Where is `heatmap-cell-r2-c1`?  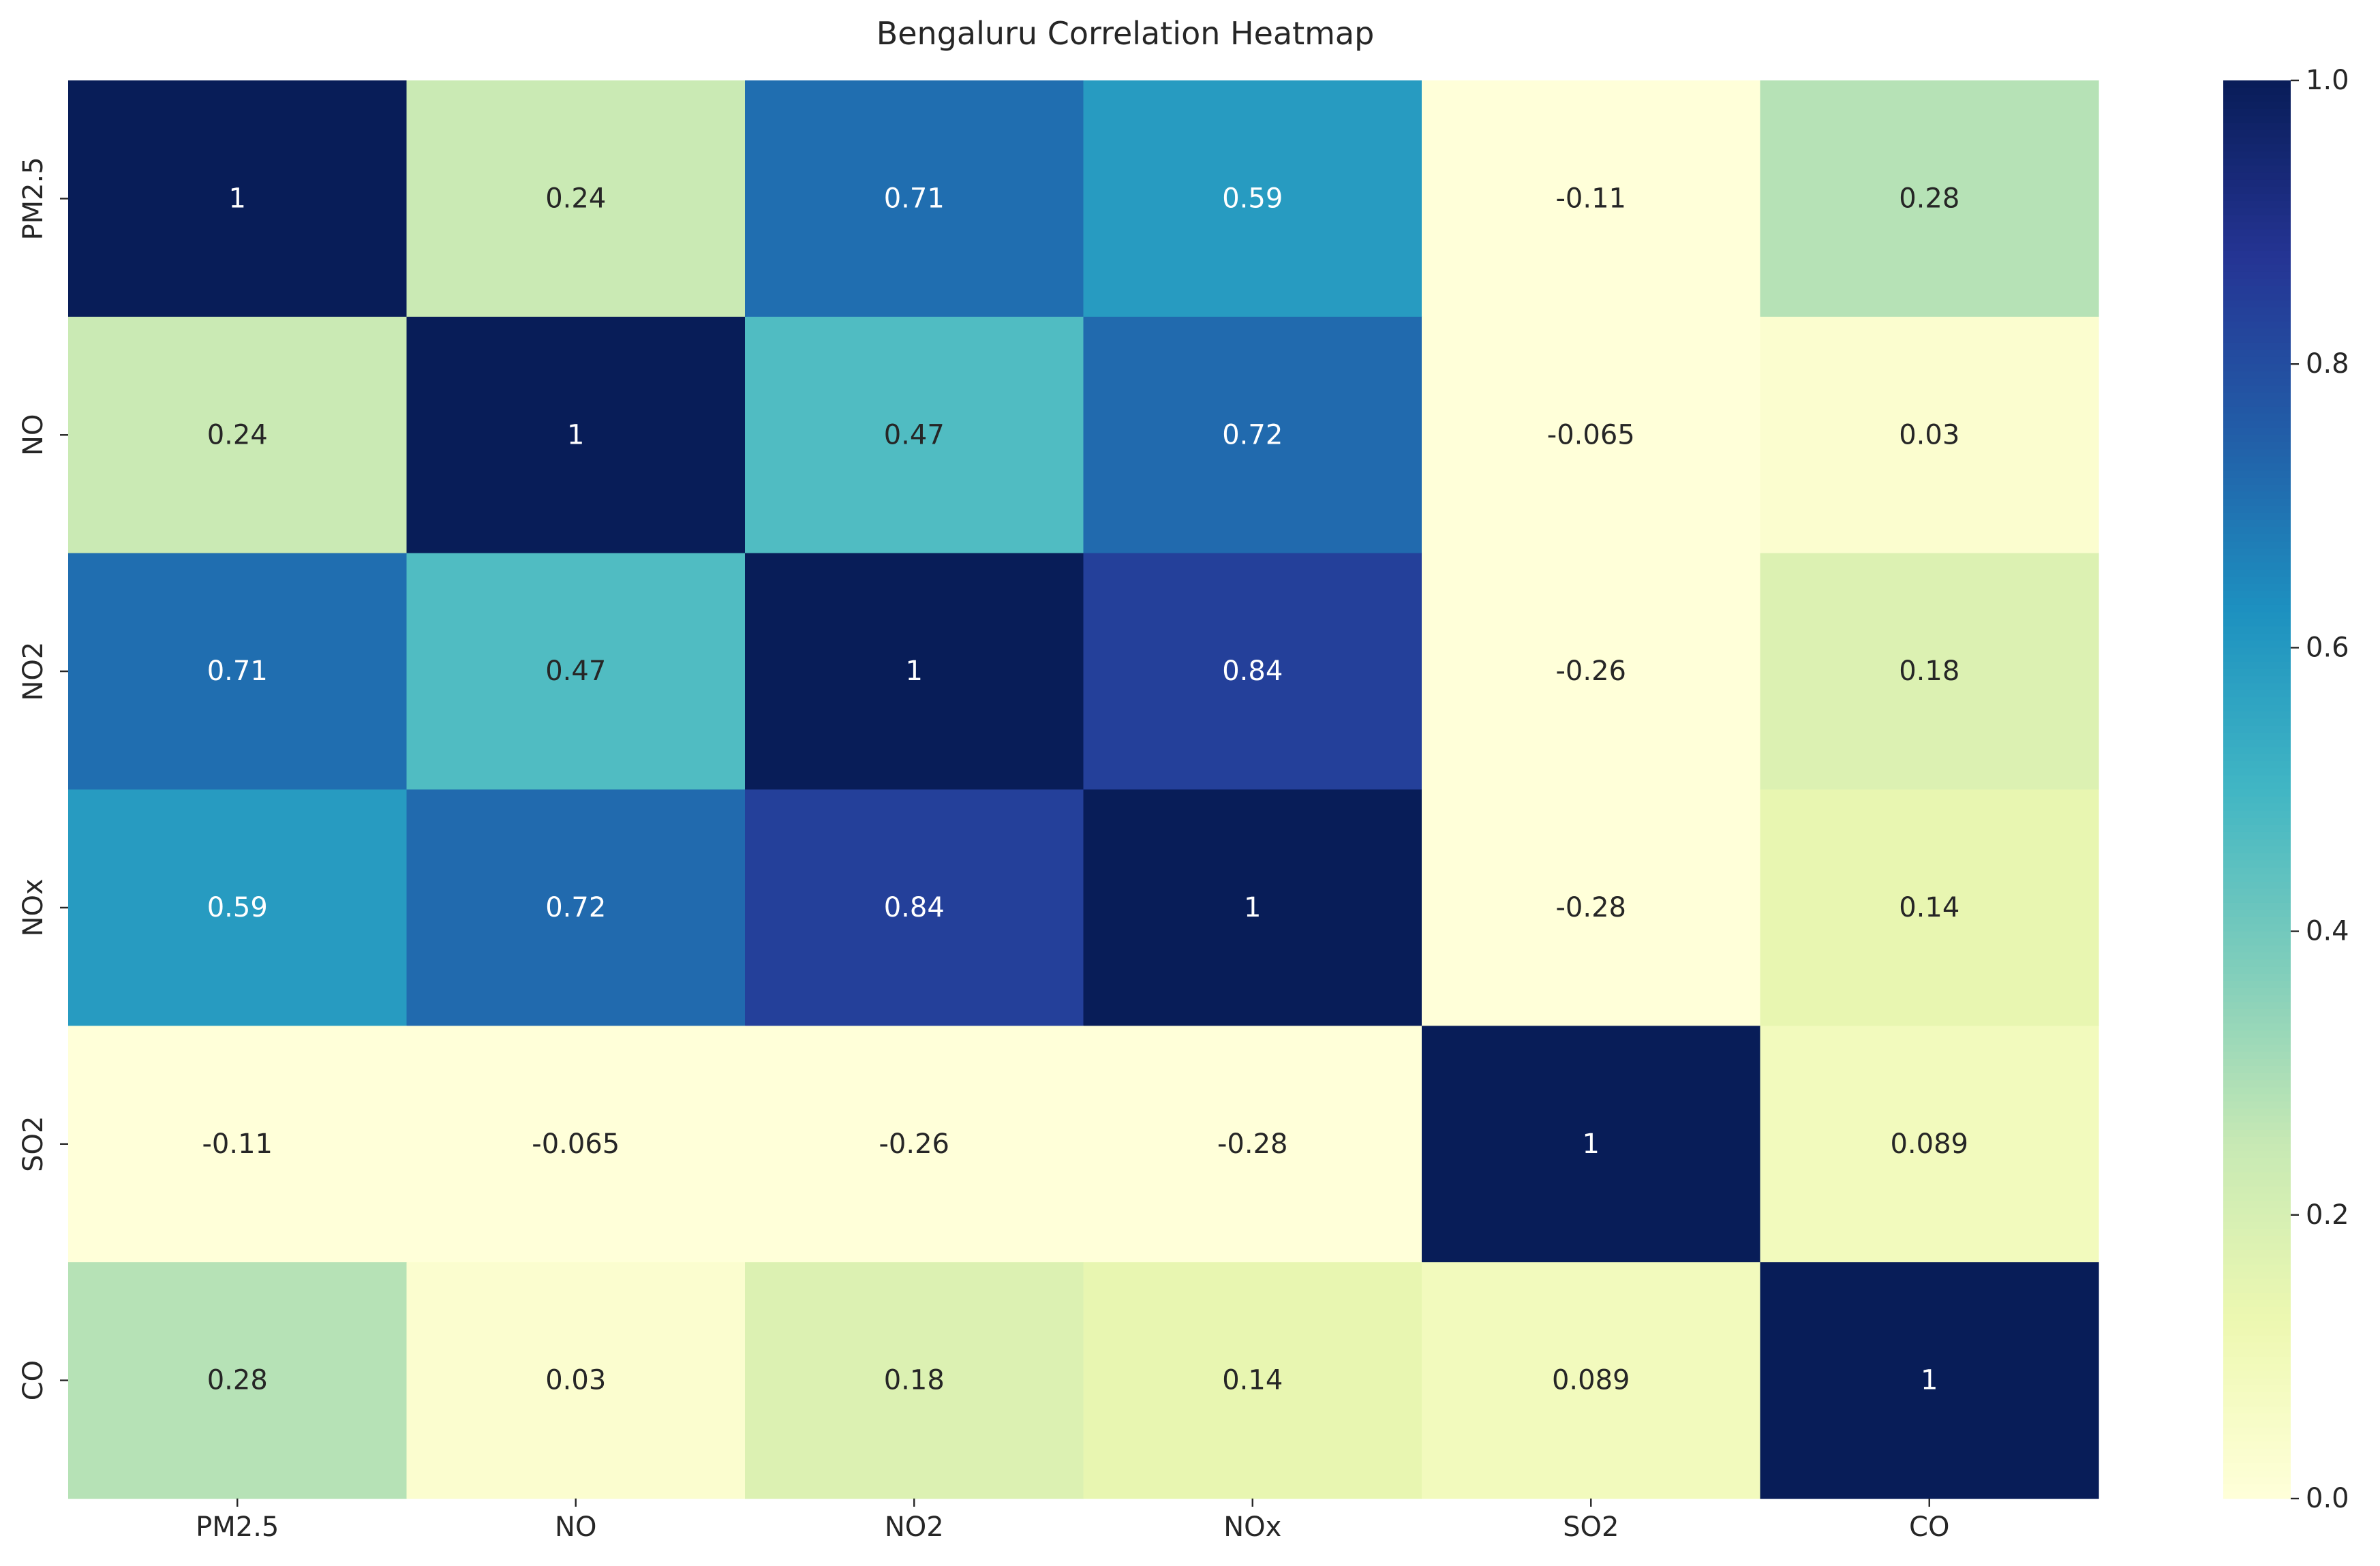 heatmap-cell-r2-c1 is located at coordinates (576, 671).